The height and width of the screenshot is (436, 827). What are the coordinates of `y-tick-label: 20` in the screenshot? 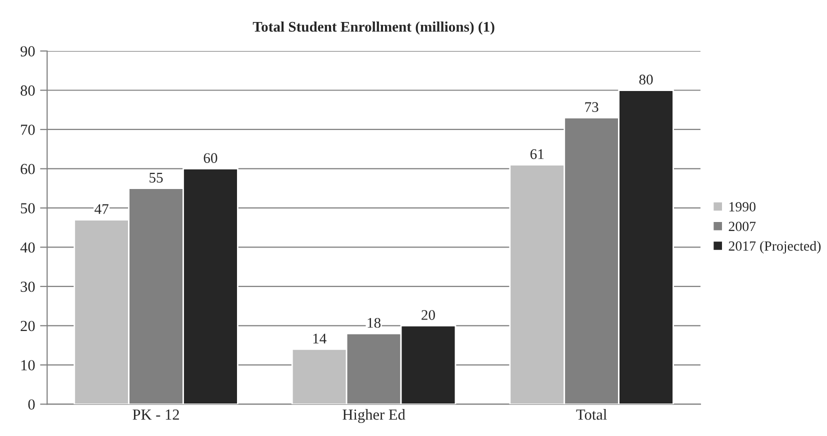 It's located at (27, 326).